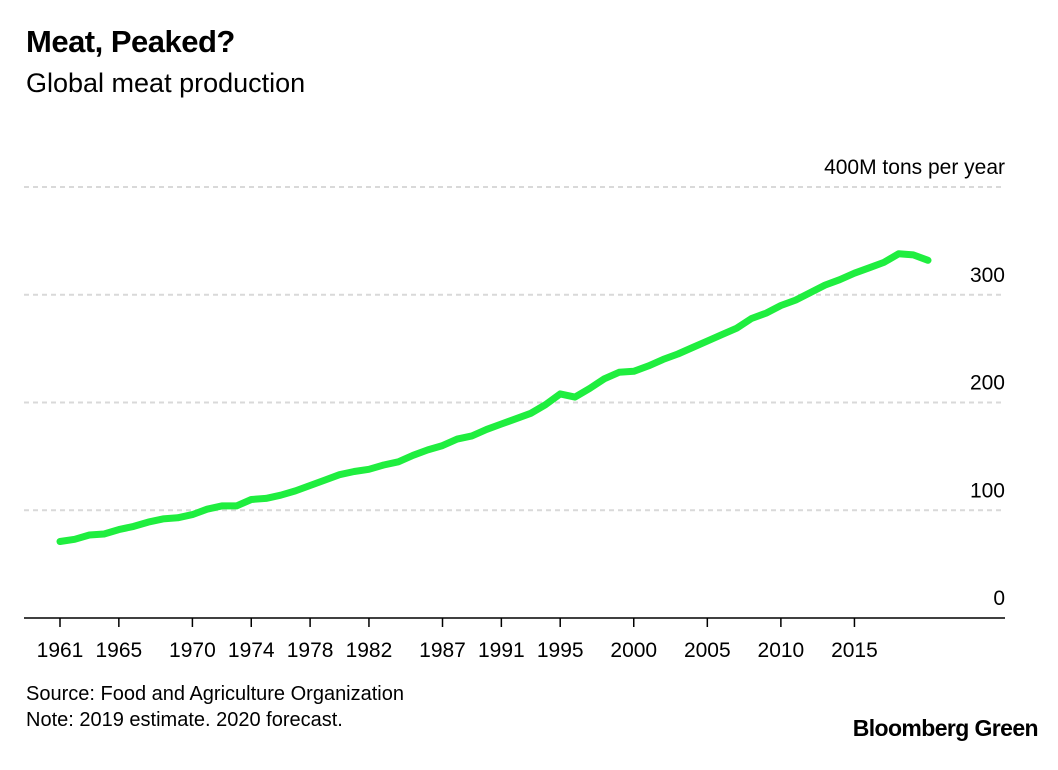 Image resolution: width=1058 pixels, height=770 pixels. I want to click on brand-logo: Bloomberg Green, so click(945, 728).